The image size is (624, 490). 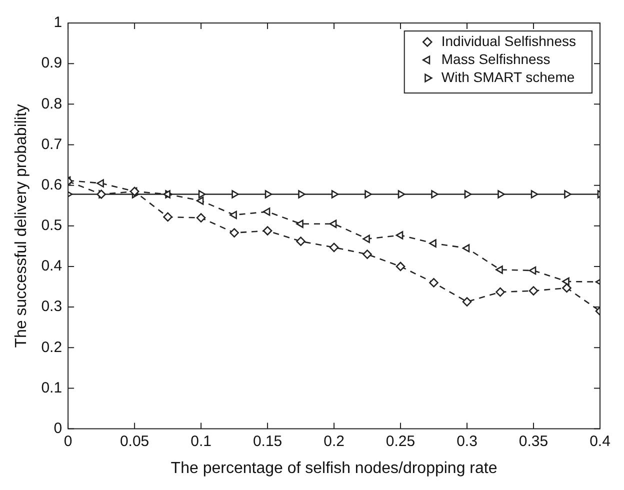 What do you see at coordinates (508, 76) in the screenshot?
I see `legend-label: With SMART scheme` at bounding box center [508, 76].